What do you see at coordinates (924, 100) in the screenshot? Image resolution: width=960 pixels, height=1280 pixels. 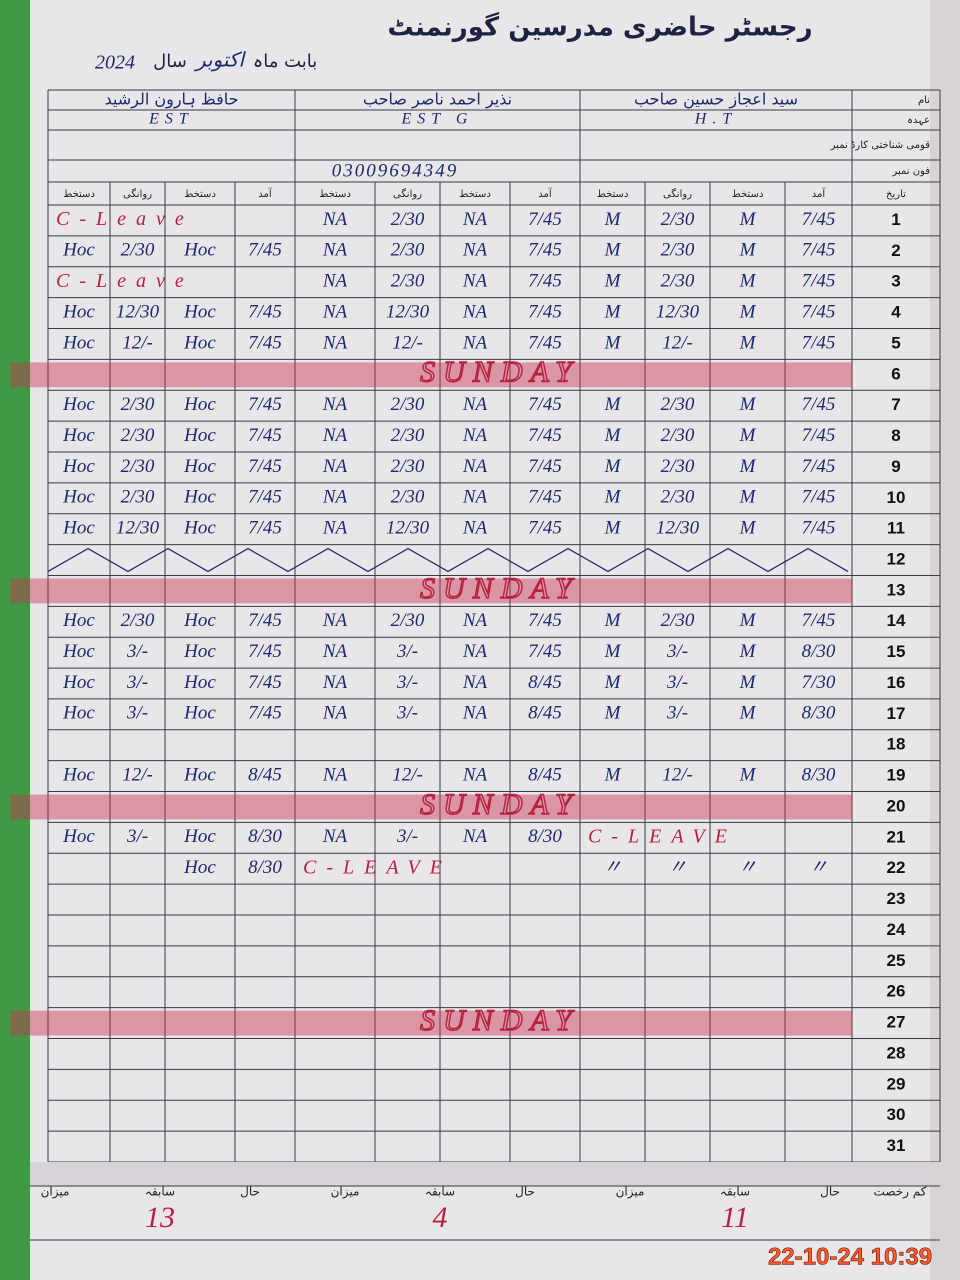 I see `field-label: نام` at bounding box center [924, 100].